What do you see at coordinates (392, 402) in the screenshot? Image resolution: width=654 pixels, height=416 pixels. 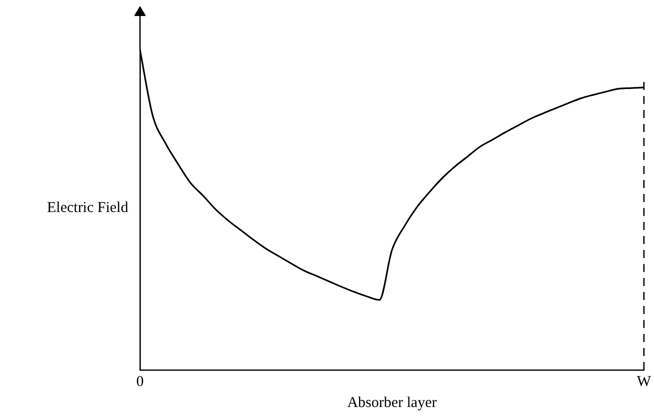 I see `x-axis-title: Absorber layer` at bounding box center [392, 402].